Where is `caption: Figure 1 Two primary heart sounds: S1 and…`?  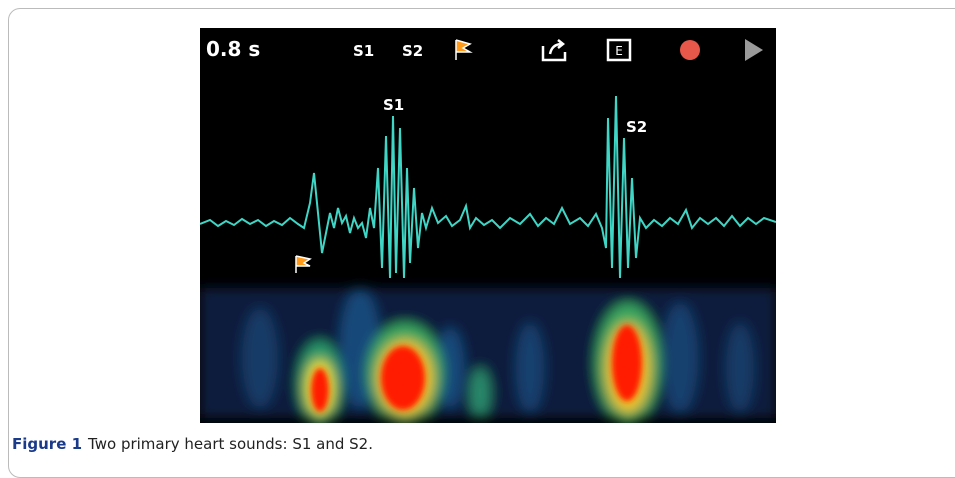 caption: Figure 1 Two primary heart sounds: S1 and… is located at coordinates (192, 444).